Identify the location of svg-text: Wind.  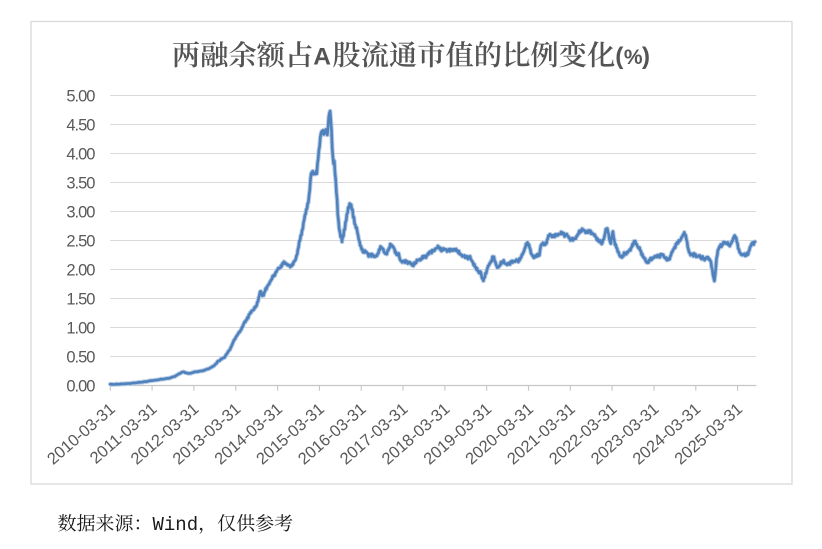
(176, 525).